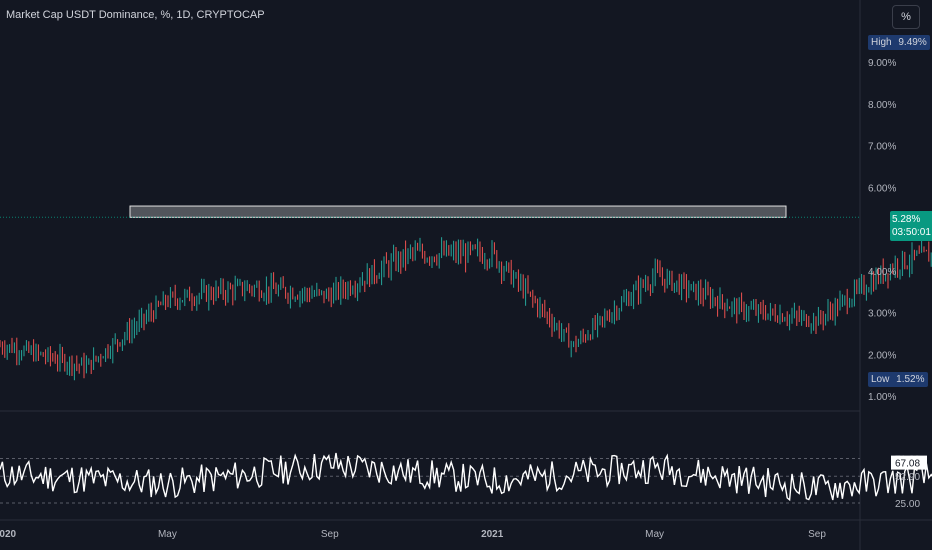 The width and height of the screenshot is (932, 550). Describe the element at coordinates (882, 188) in the screenshot. I see `price-tick-label: 6.00%` at that location.